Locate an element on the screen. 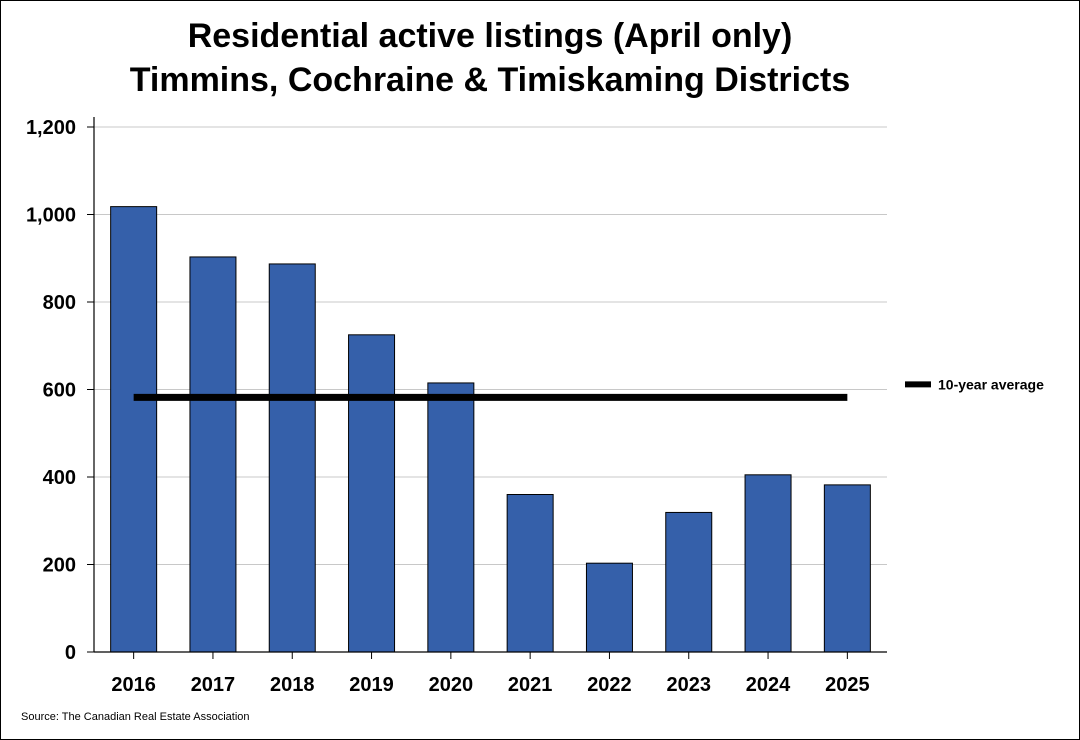  x-tick-label: 2017 is located at coordinates (213, 685).